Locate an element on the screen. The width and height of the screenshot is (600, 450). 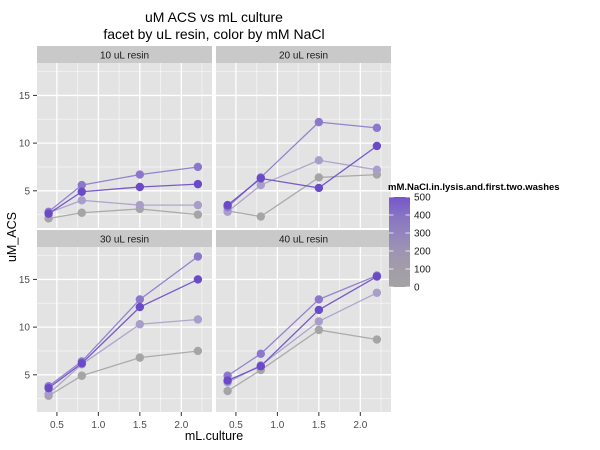
legend-tick-label: 0 is located at coordinates (417, 288).